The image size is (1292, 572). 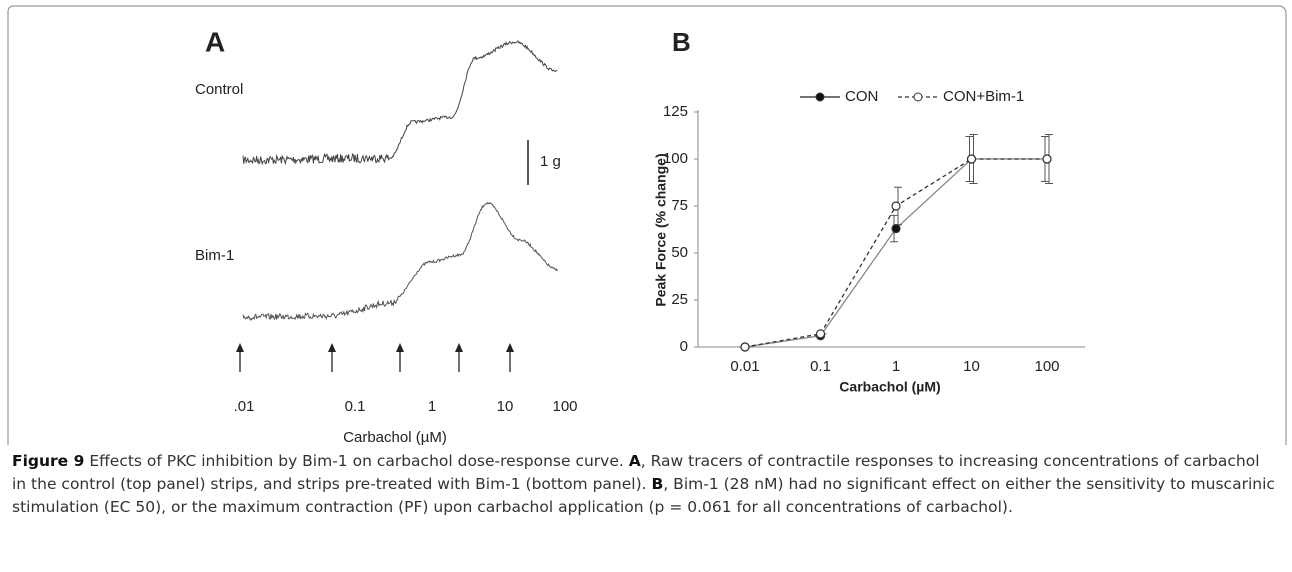 I want to click on y-tick-label: 75, so click(x=679, y=205).